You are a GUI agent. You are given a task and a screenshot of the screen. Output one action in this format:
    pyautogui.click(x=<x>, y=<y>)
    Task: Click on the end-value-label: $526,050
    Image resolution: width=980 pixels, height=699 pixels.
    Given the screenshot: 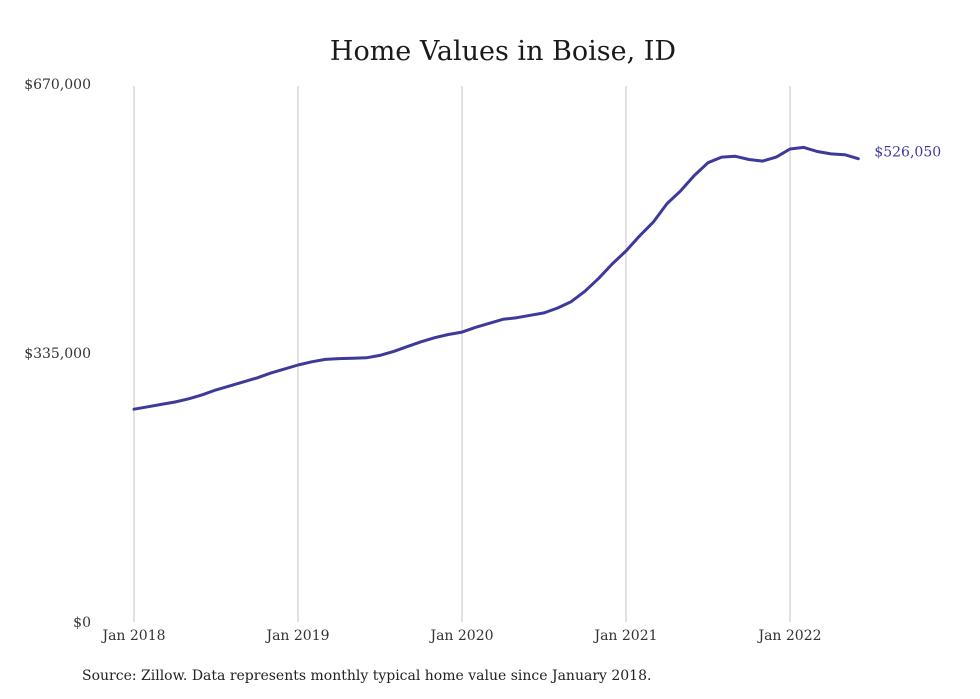 What is the action you would take?
    pyautogui.click(x=907, y=153)
    